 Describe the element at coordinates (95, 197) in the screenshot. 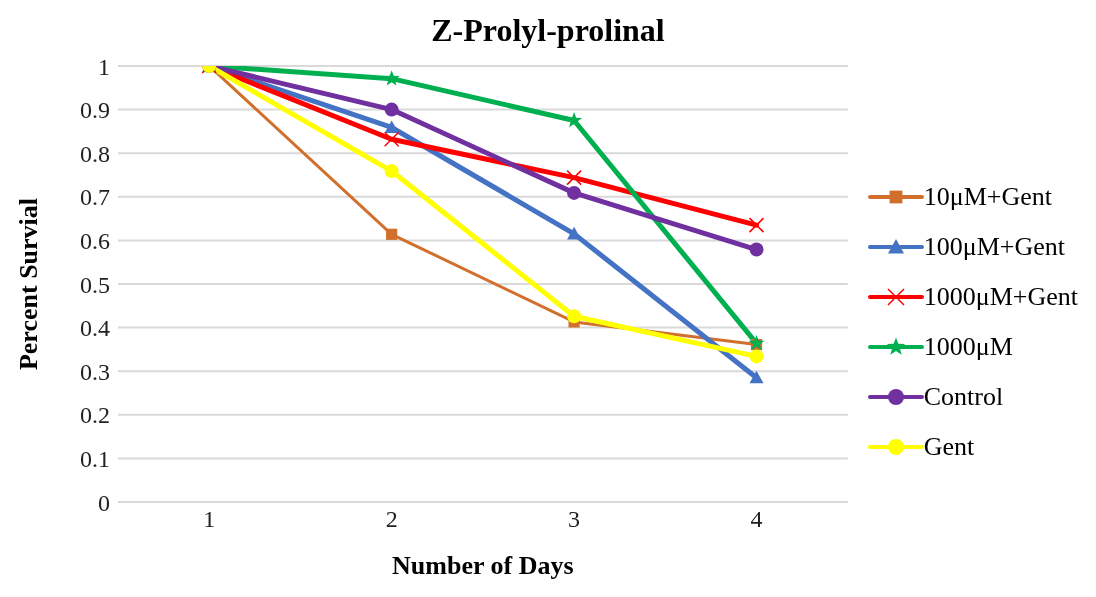

I see `y-tick-label: 0.7` at that location.